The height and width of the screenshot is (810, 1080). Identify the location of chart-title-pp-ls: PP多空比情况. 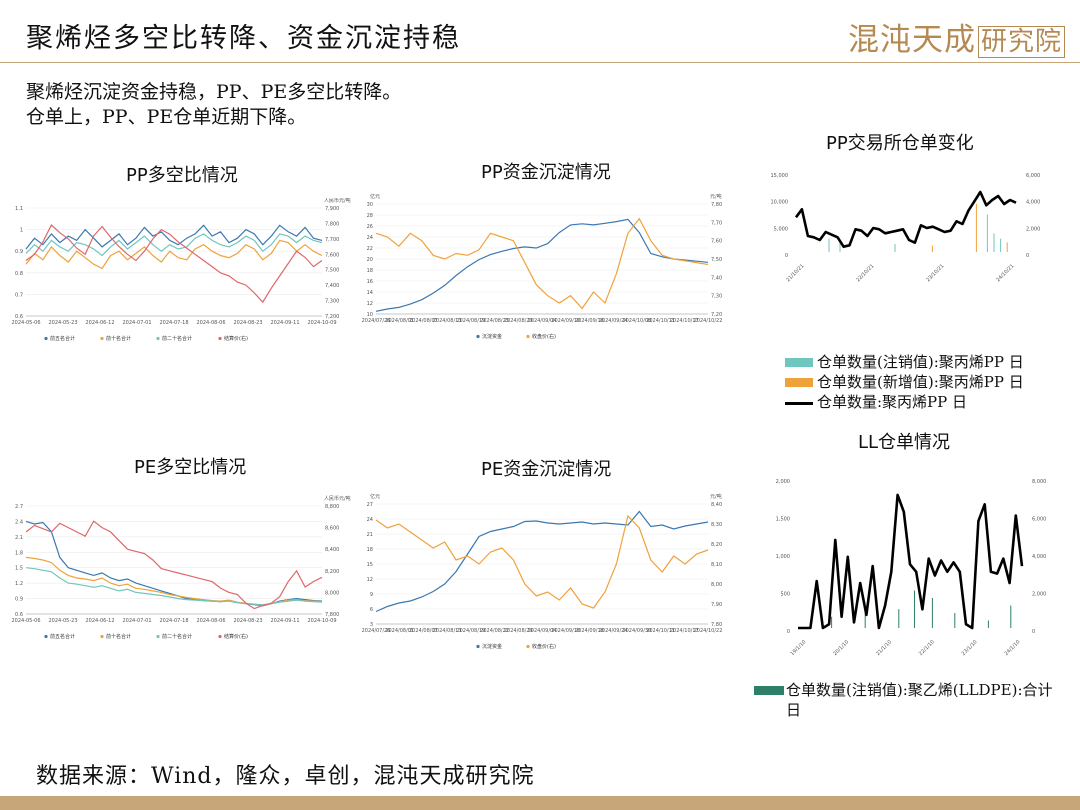
(182, 175).